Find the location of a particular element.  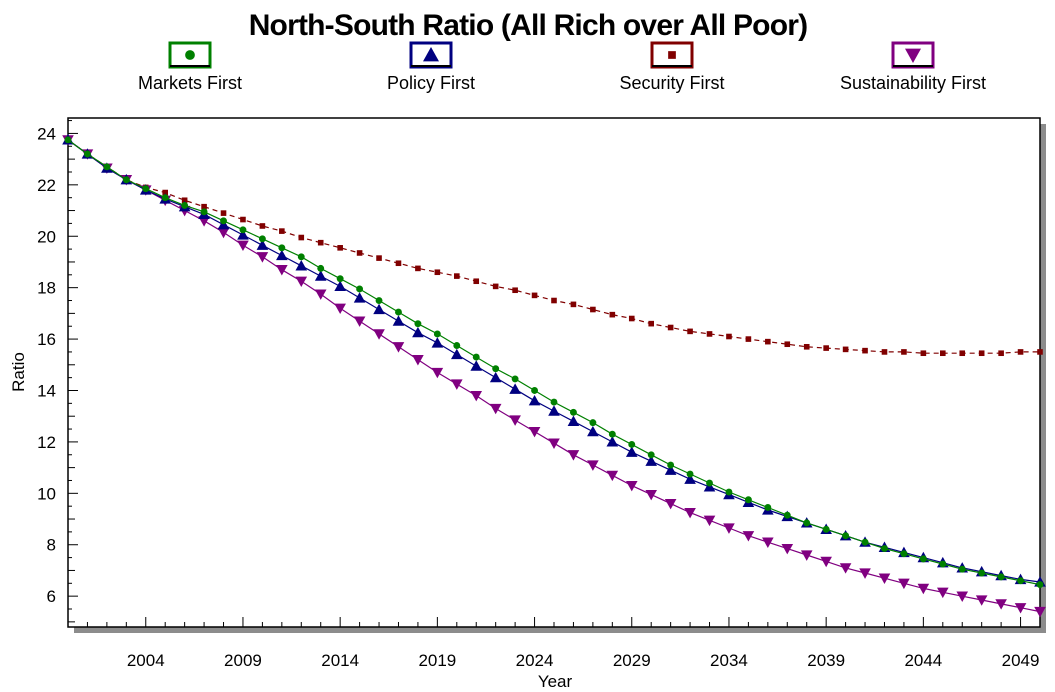

legend-marker-markets-first is located at coordinates (190, 55).